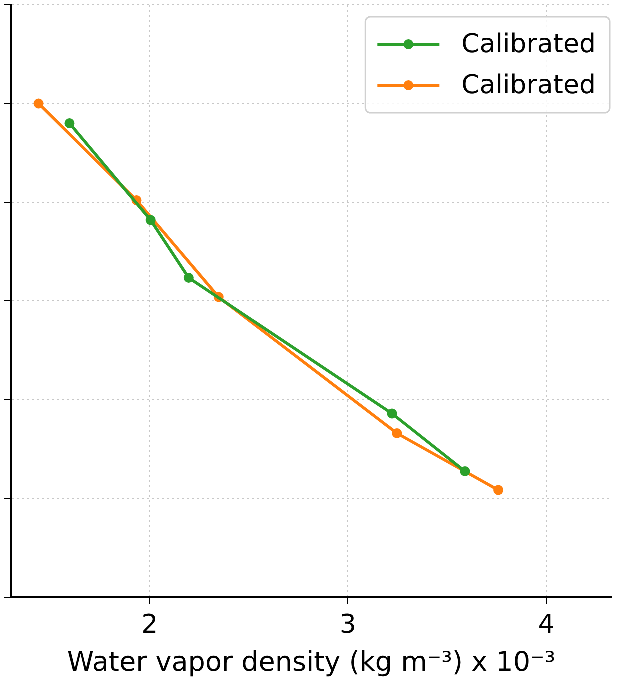  What do you see at coordinates (348, 625) in the screenshot?
I see `x-tick-label: 3` at bounding box center [348, 625].